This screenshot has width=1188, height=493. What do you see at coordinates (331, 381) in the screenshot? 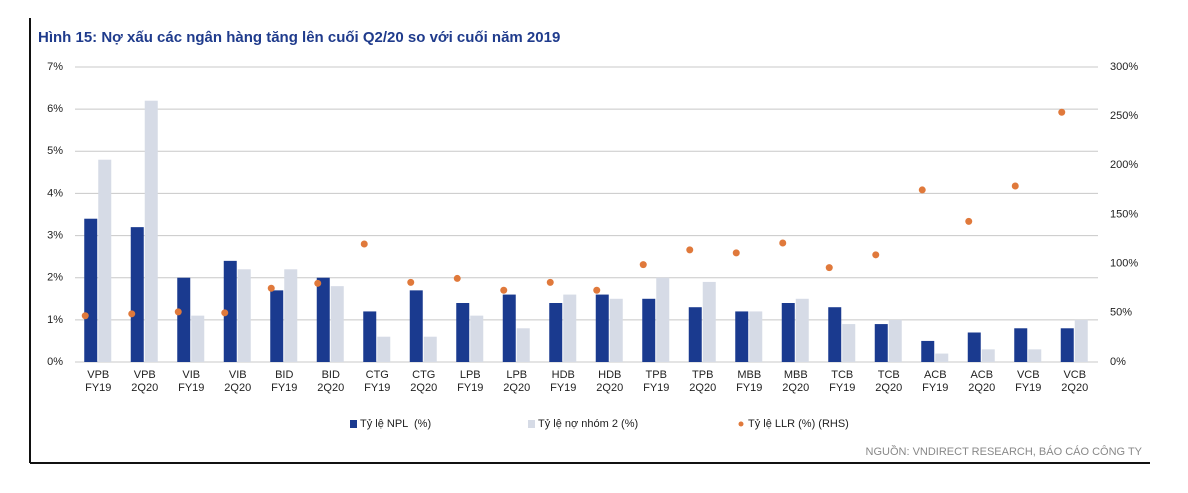
I see `x-tick-label: BID 2Q20` at bounding box center [331, 381].